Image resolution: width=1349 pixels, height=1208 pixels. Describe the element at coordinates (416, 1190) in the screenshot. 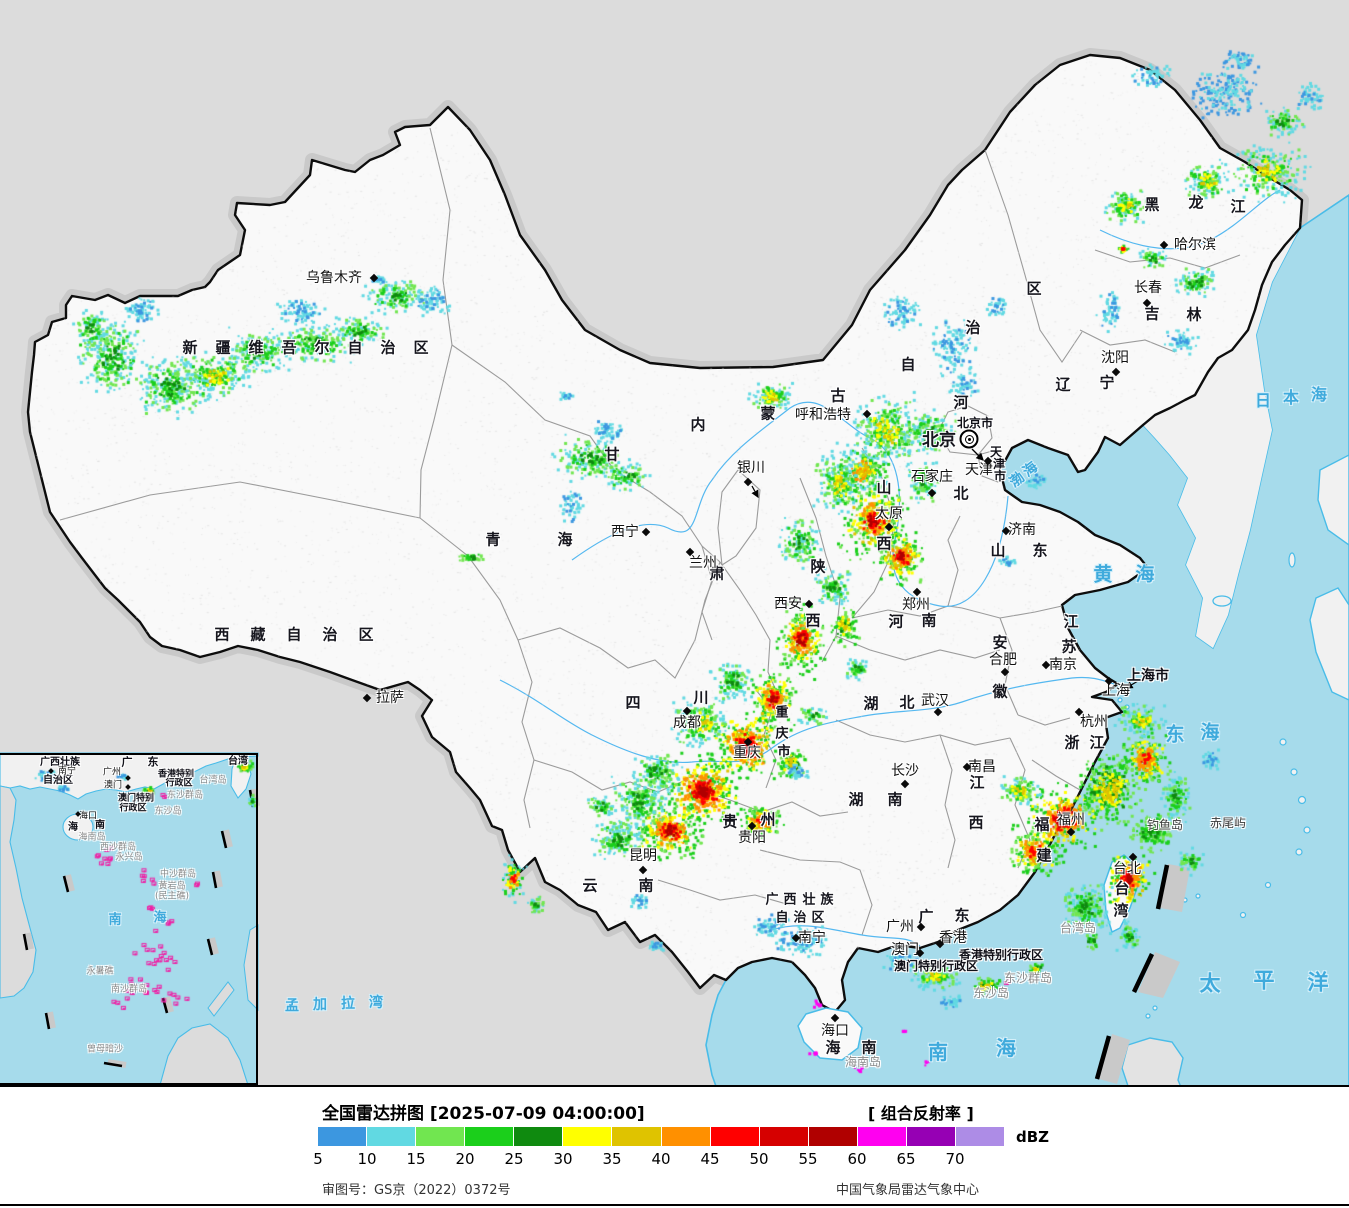

I see `license-number: 审图号：GS京（2022）0372号` at that location.